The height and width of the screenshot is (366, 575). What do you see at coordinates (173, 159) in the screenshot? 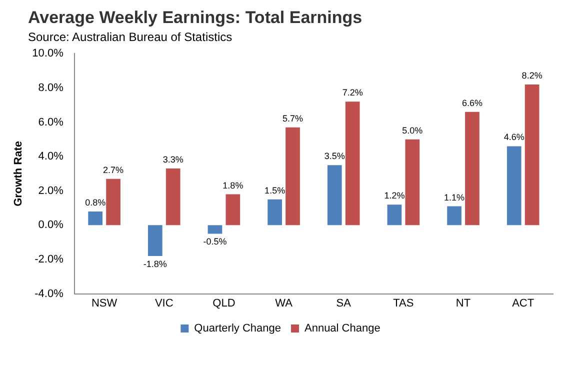
I see `data-label: 3.3%` at bounding box center [173, 159].